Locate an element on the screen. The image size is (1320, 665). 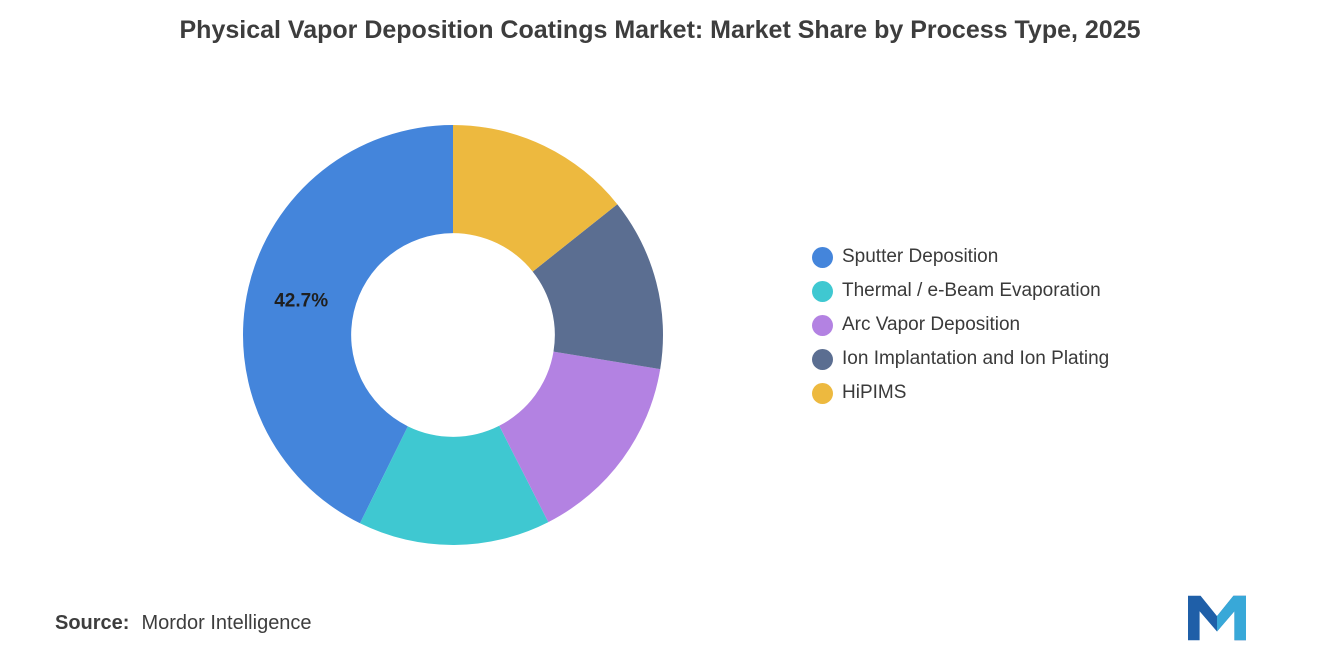
mordor-intelligence-logo is located at coordinates (1217, 618).